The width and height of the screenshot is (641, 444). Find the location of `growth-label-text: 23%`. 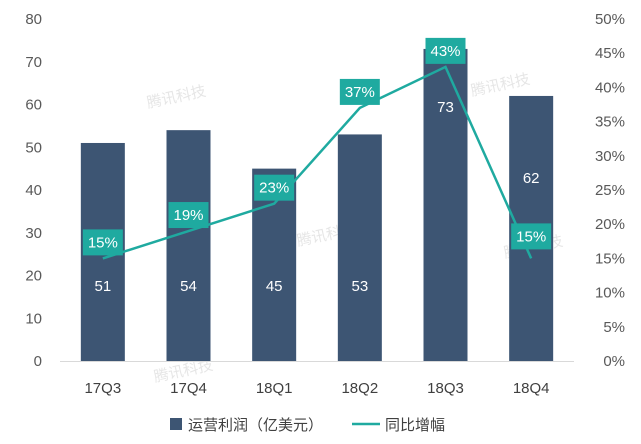

growth-label-text: 23% is located at coordinates (274, 188).